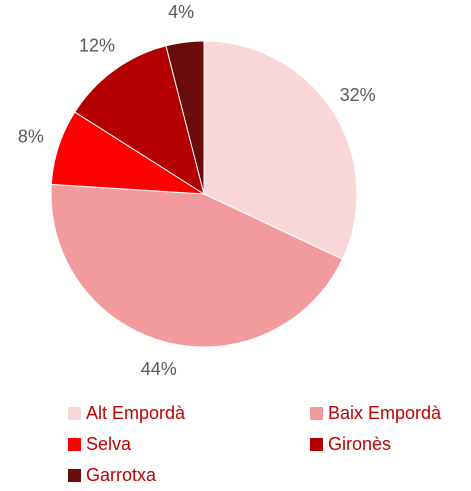 This screenshot has height=491, width=471. Describe the element at coordinates (136, 413) in the screenshot. I see `legend-label: Alt Empordà` at that location.